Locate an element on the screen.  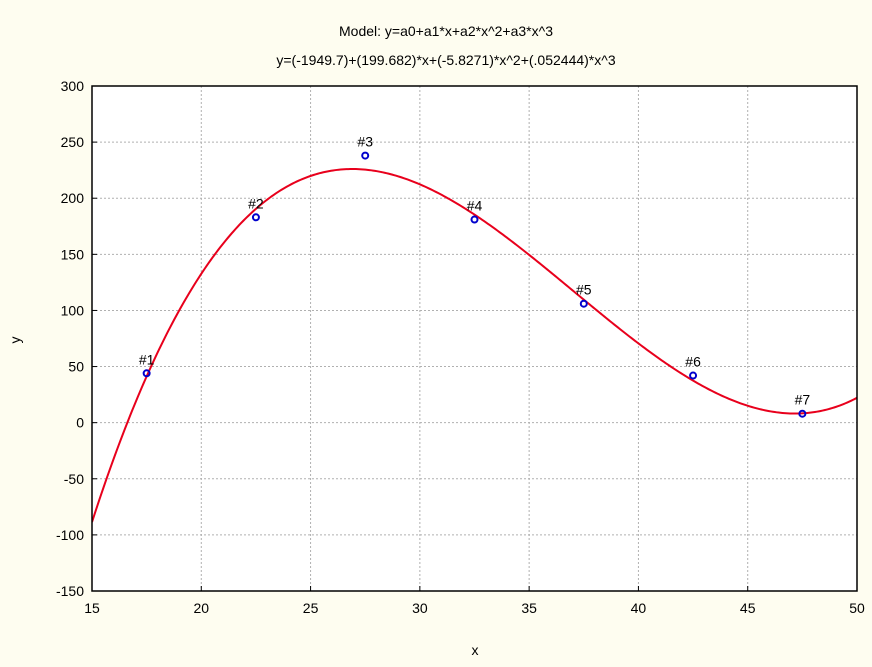
data-point-label: #7 is located at coordinates (803, 400).